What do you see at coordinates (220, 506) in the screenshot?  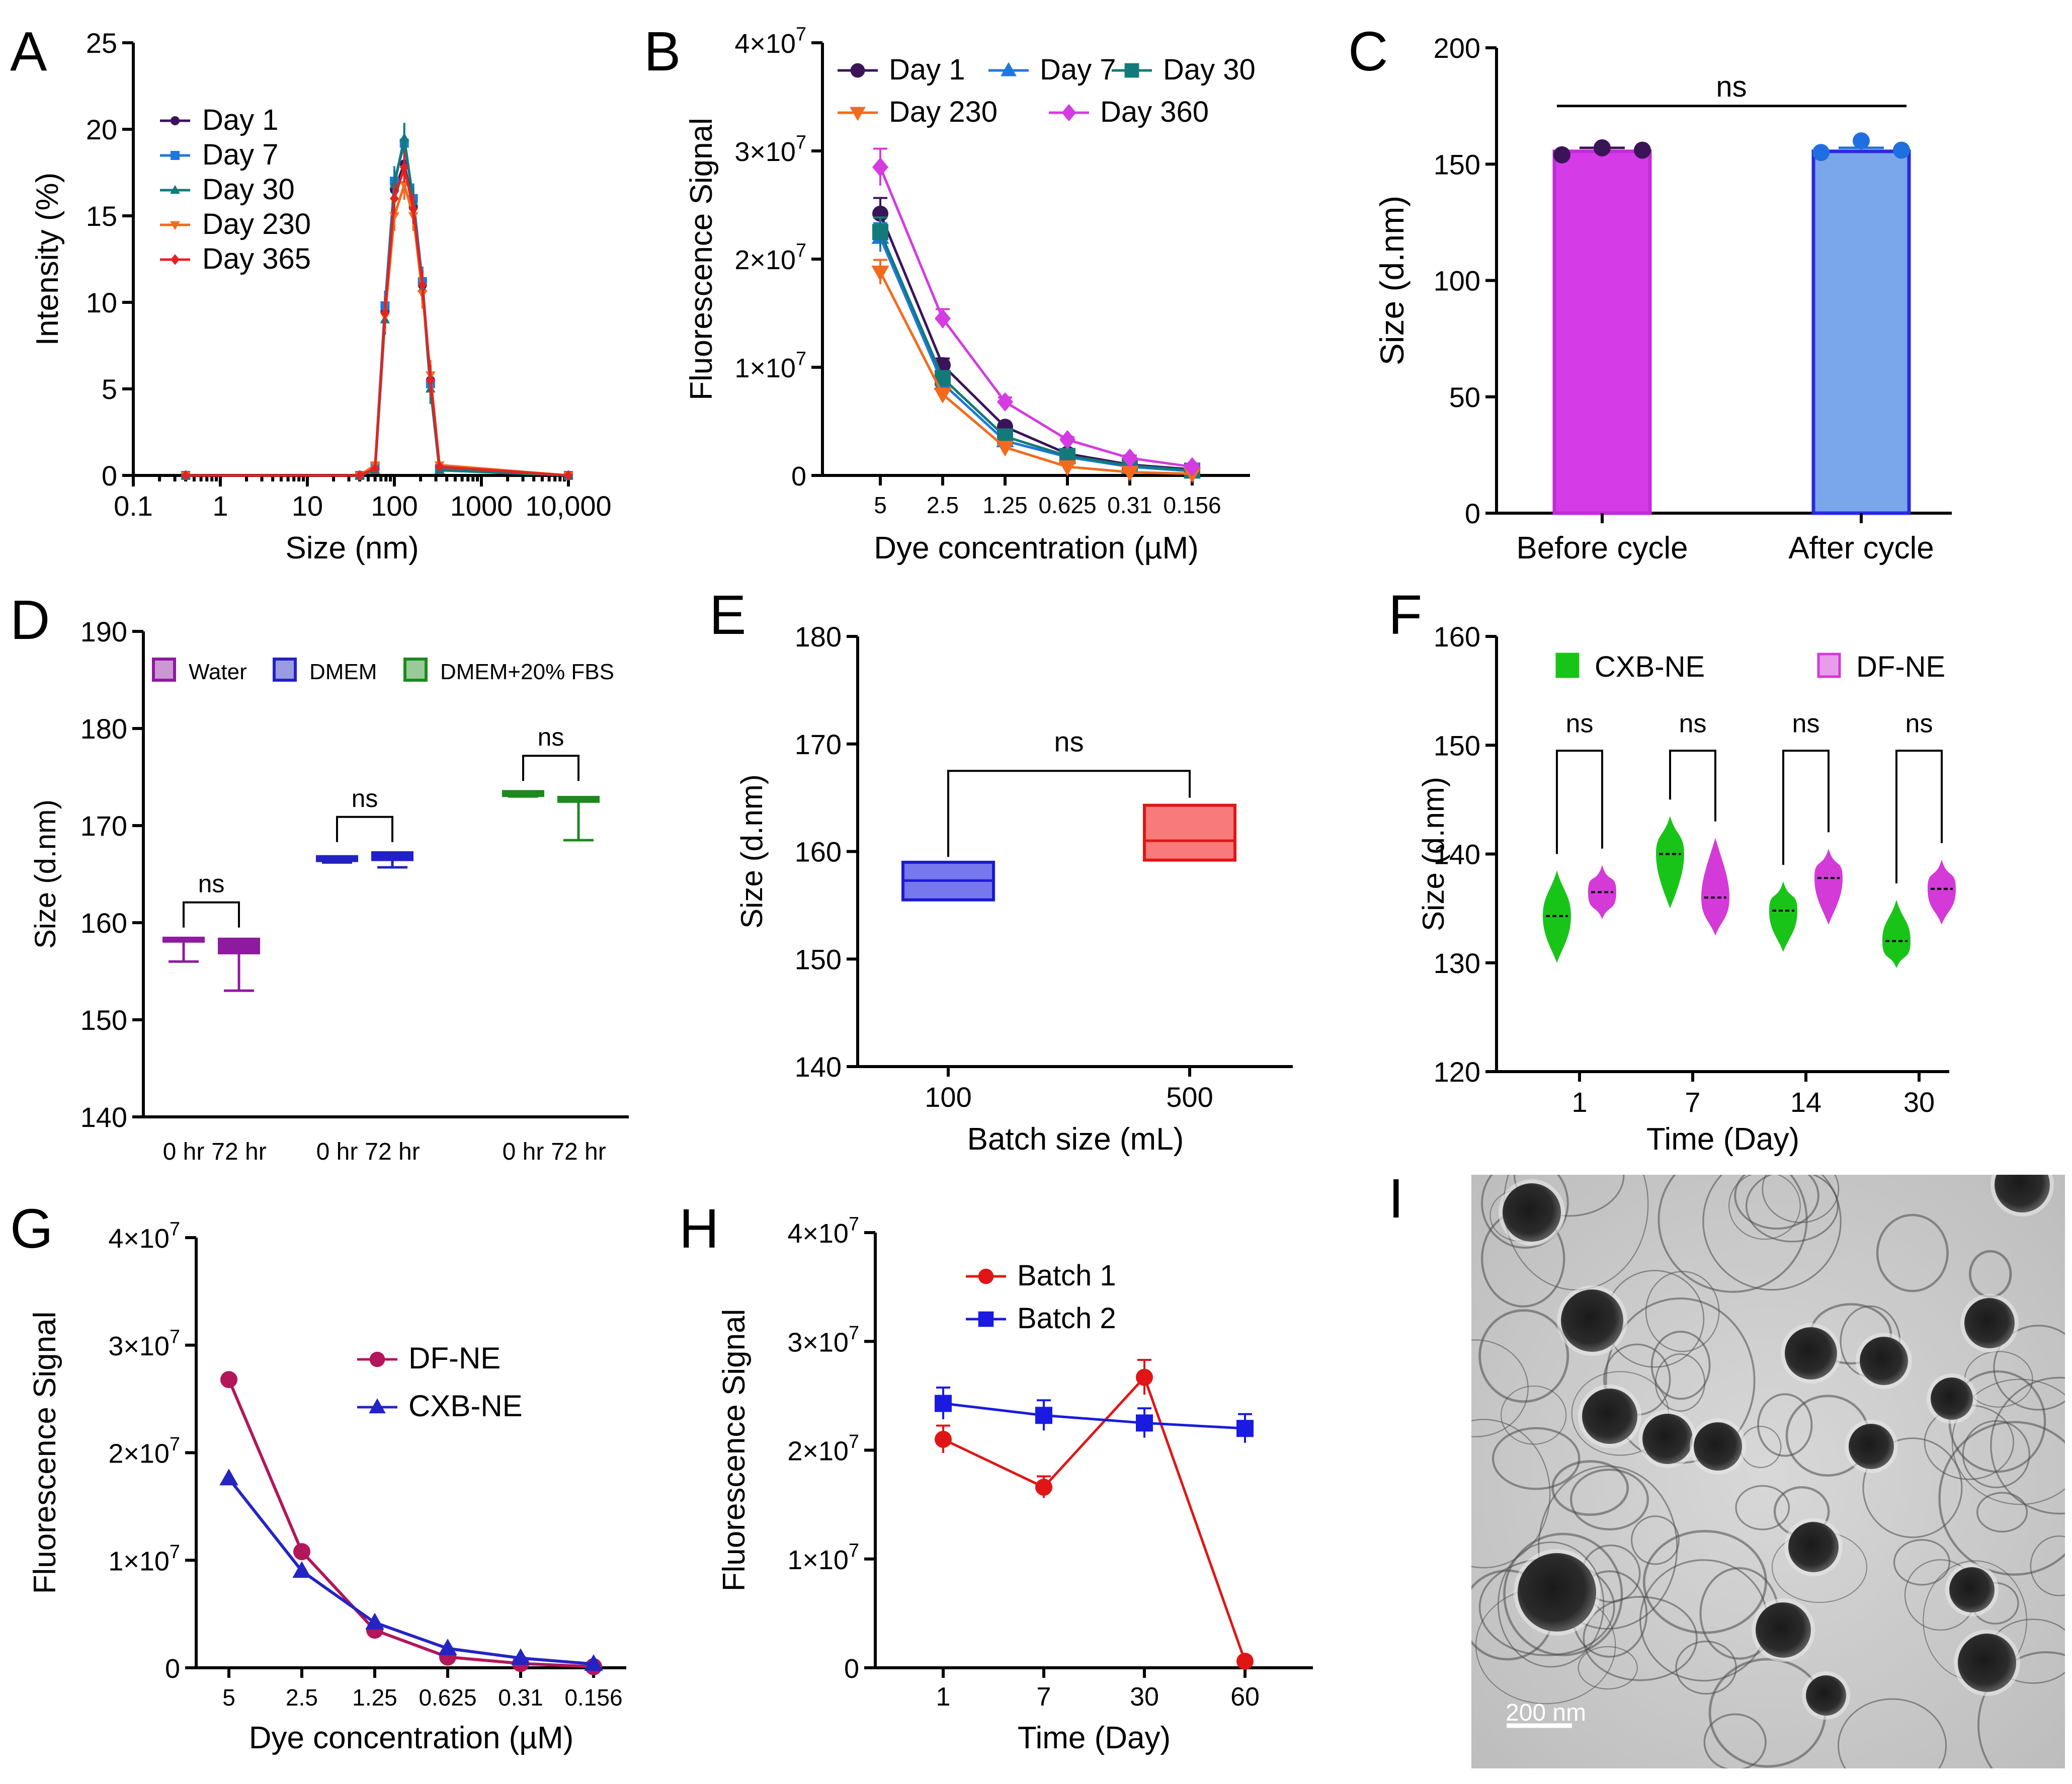 I see `x-tick-label: 1` at bounding box center [220, 506].